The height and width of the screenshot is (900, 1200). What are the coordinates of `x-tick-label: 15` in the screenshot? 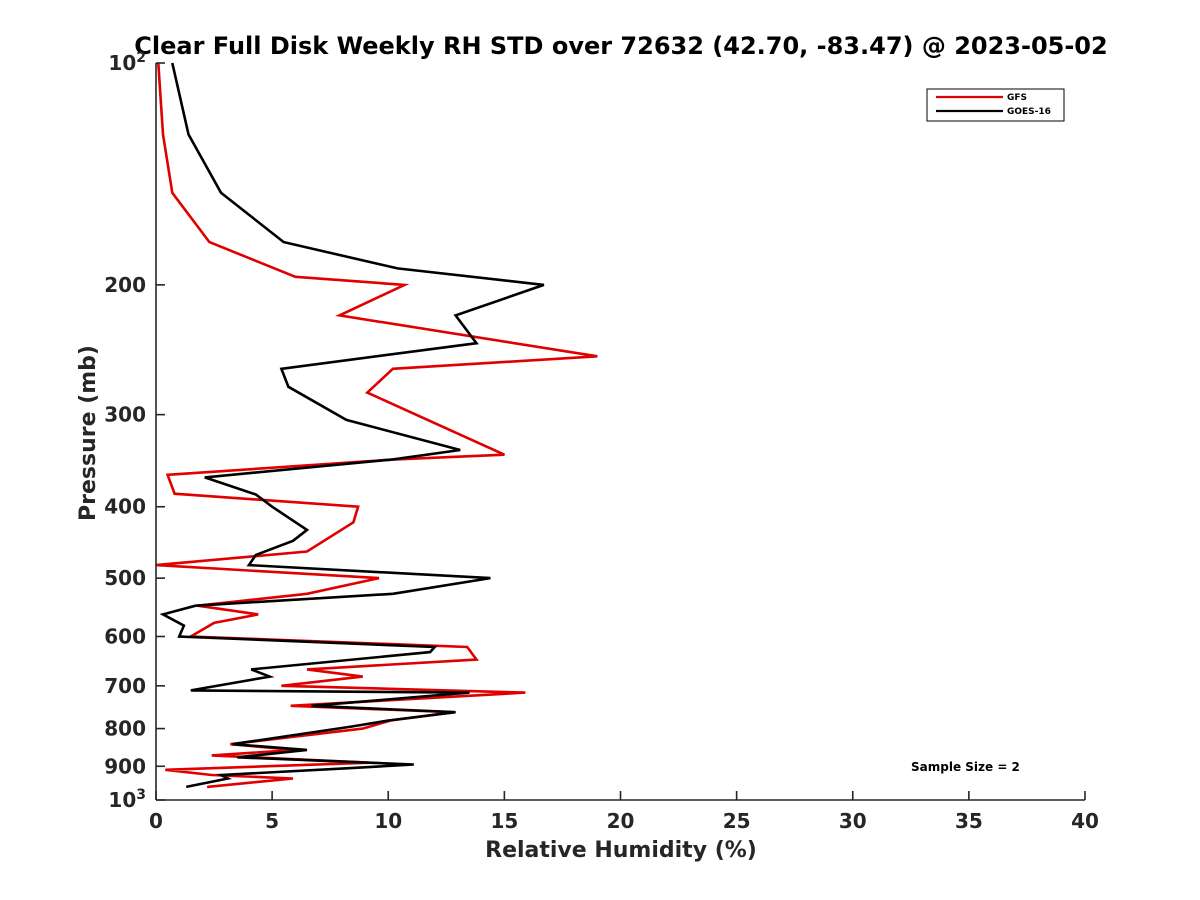 It's located at (504, 821).